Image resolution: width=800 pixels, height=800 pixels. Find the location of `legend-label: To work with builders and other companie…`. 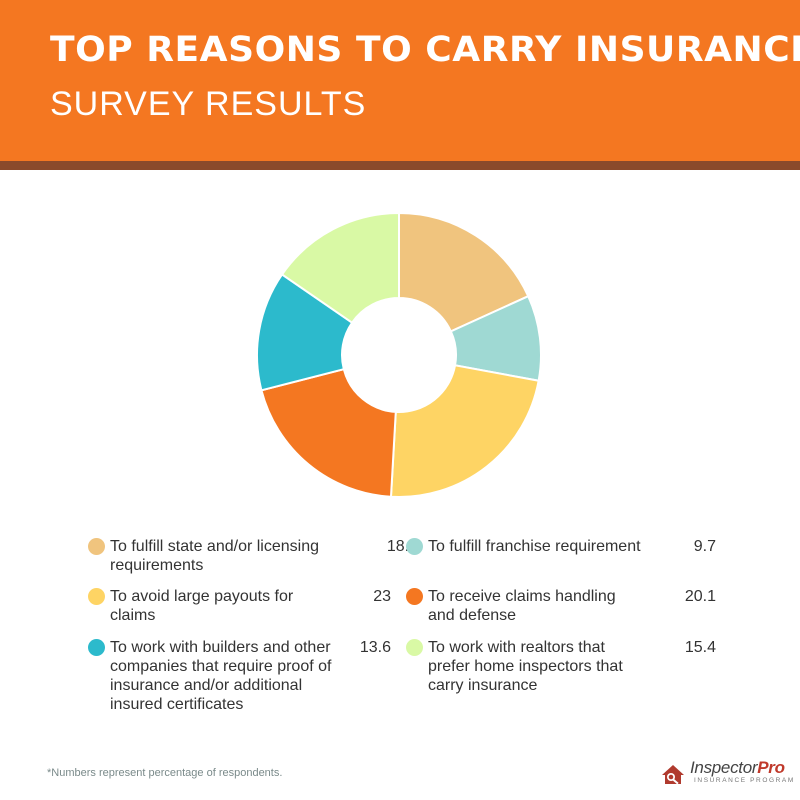

legend-label: To work with builders and other companie… is located at coordinates (221, 676).